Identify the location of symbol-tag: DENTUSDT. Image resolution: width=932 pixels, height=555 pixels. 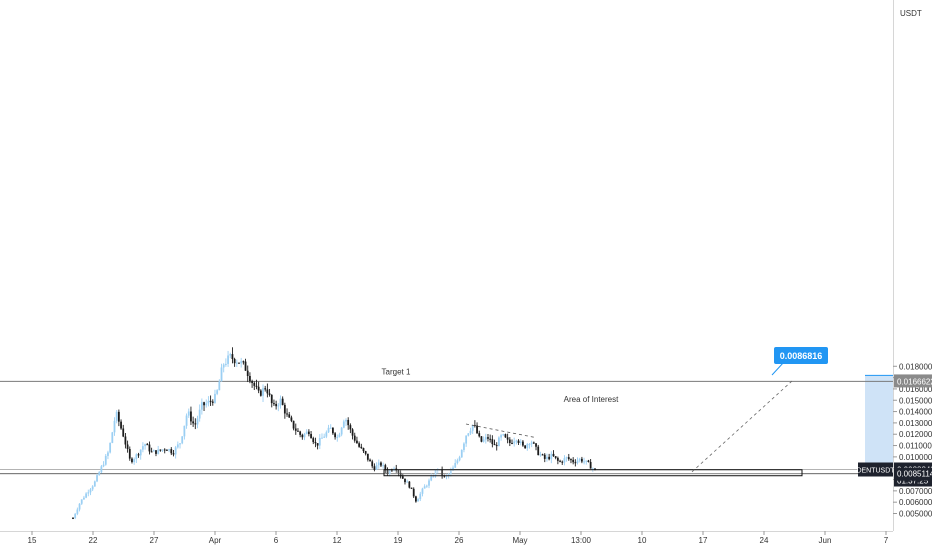
(875, 469).